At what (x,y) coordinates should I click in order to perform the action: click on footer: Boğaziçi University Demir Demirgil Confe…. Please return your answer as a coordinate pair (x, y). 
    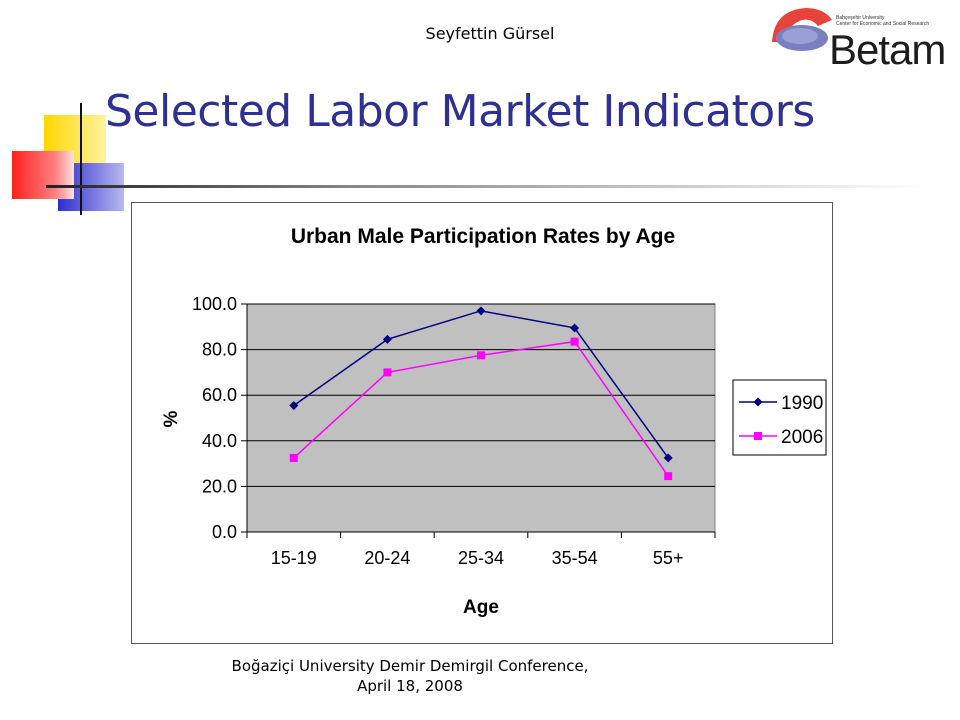
    Looking at the image, I should click on (410, 676).